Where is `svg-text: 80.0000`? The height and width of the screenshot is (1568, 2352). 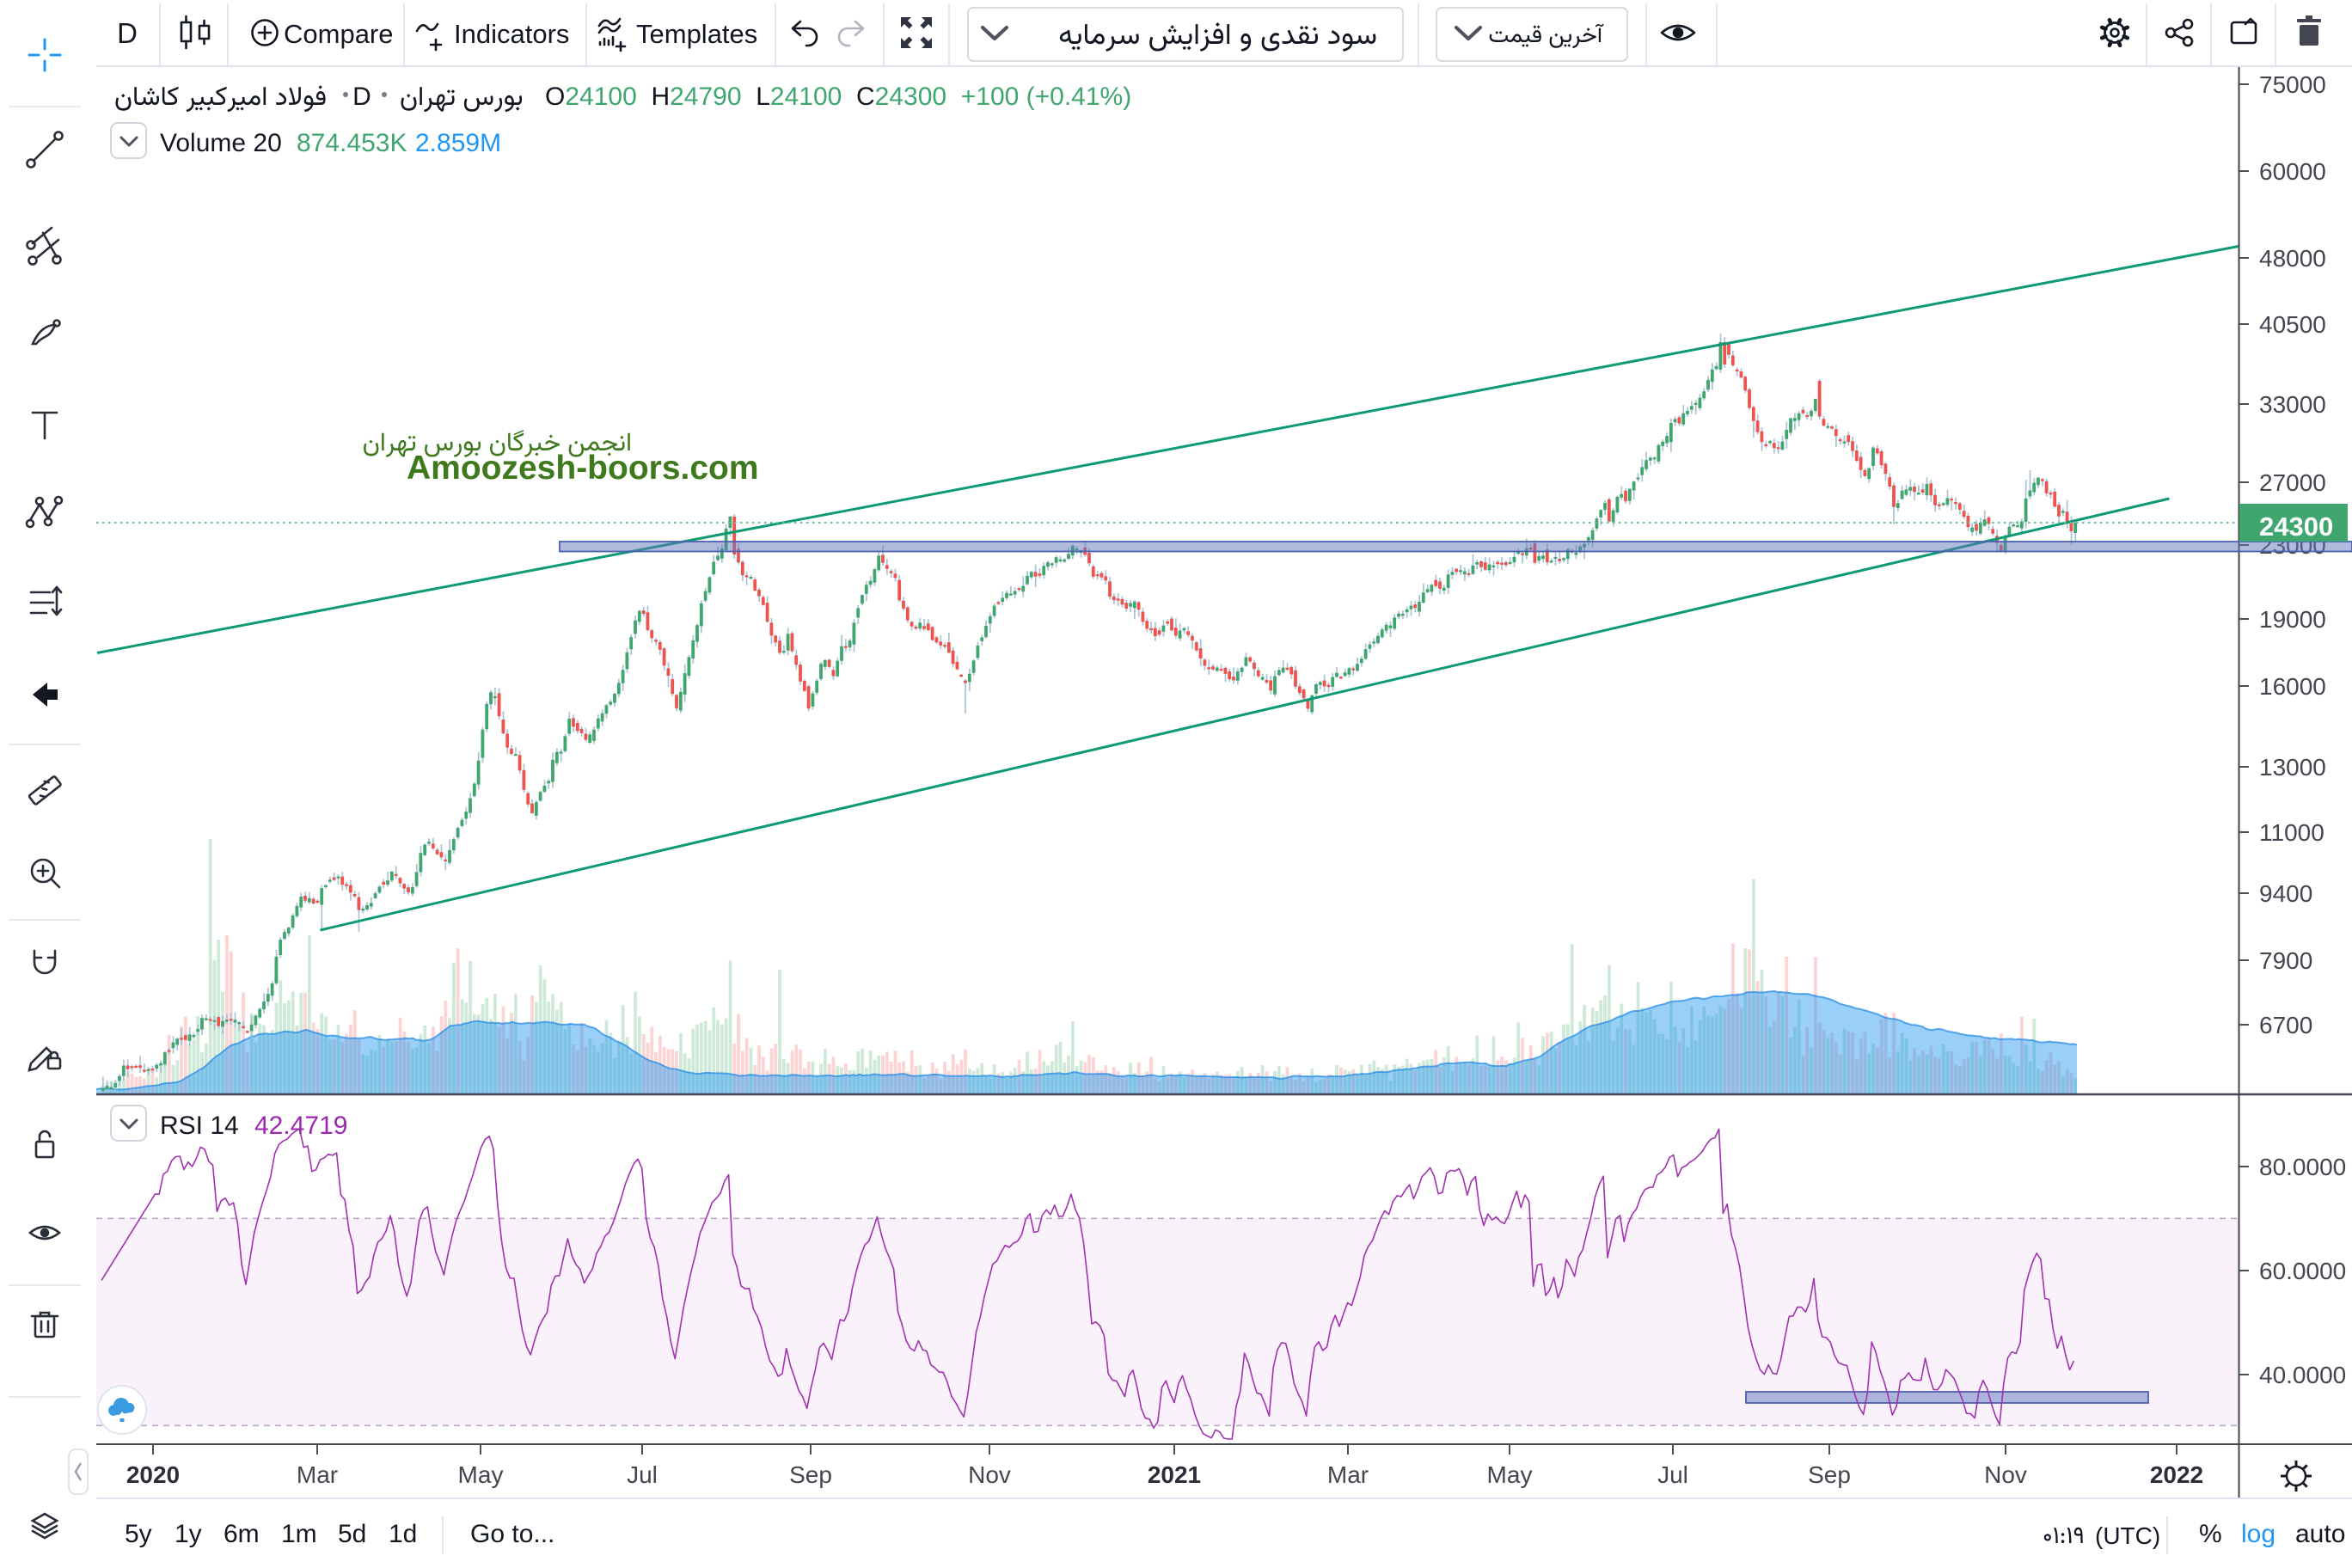 svg-text: 80.0000 is located at coordinates (2302, 1167).